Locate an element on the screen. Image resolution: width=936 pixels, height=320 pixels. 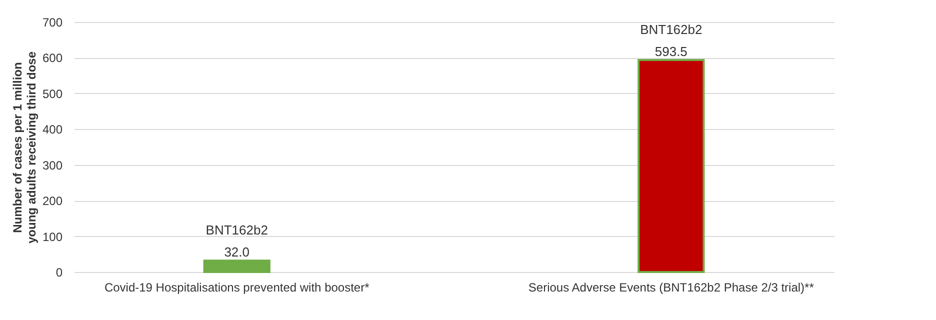
y-axis-title: Number of cases per 1 million young adults receiving third dose is located at coordinates (24, 147).